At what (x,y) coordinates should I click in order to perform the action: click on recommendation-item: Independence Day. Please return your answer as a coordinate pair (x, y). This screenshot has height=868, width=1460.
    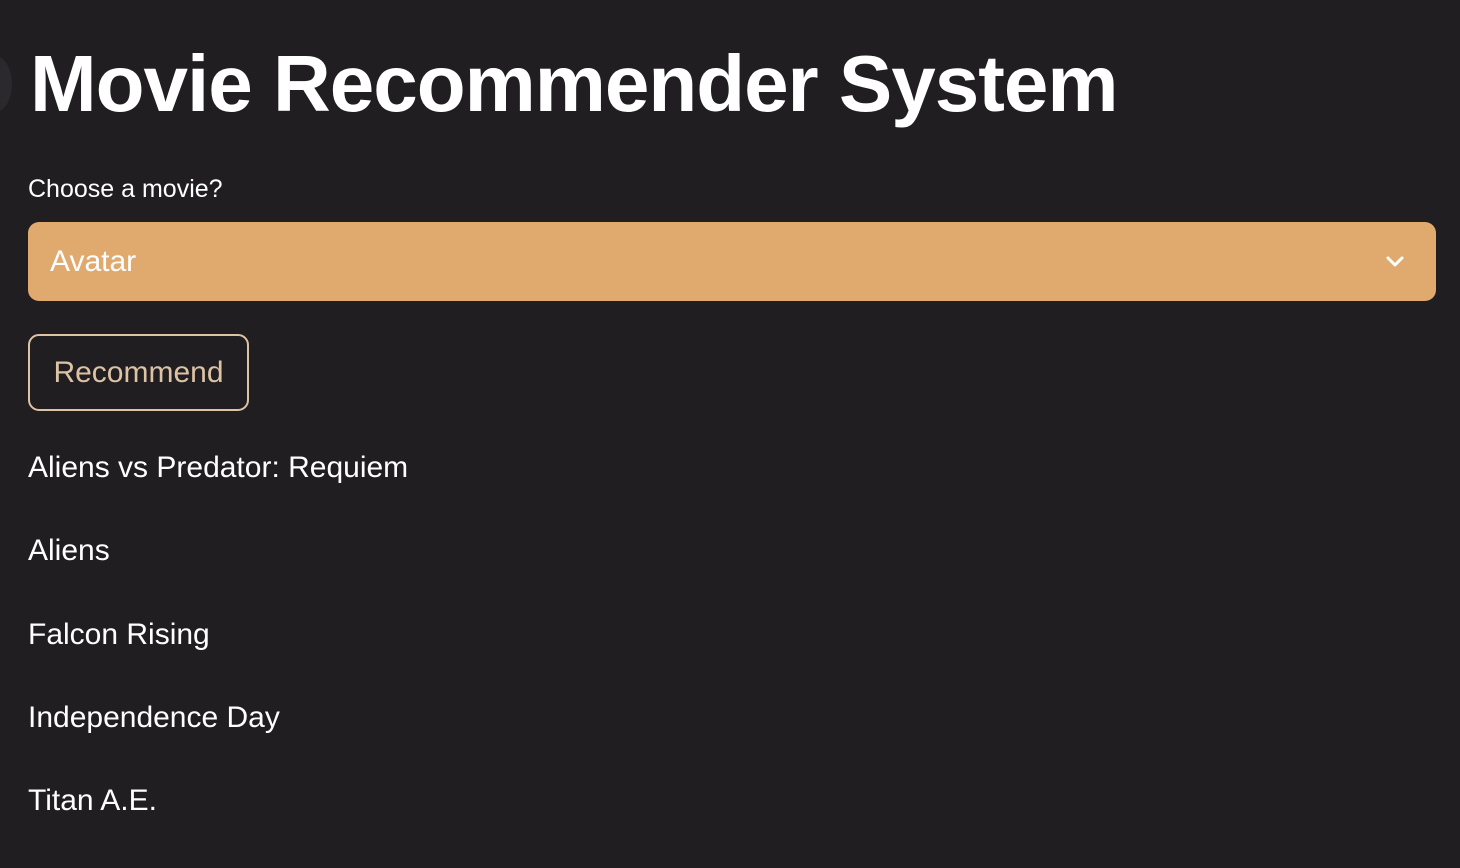
    Looking at the image, I should click on (154, 717).